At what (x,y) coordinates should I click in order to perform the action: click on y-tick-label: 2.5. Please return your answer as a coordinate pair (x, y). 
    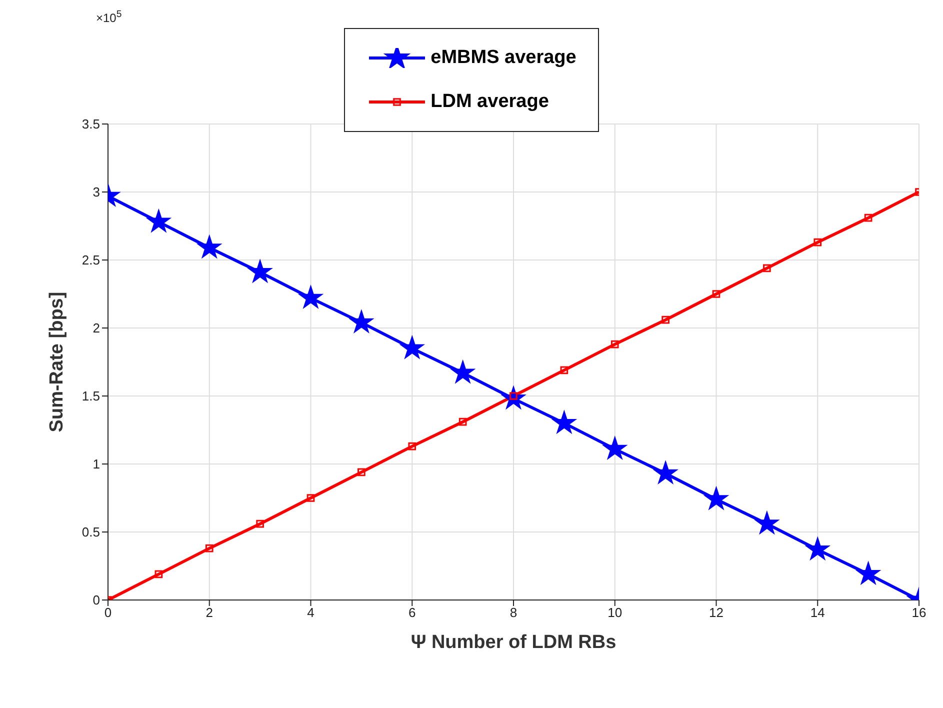
    Looking at the image, I should click on (91, 260).